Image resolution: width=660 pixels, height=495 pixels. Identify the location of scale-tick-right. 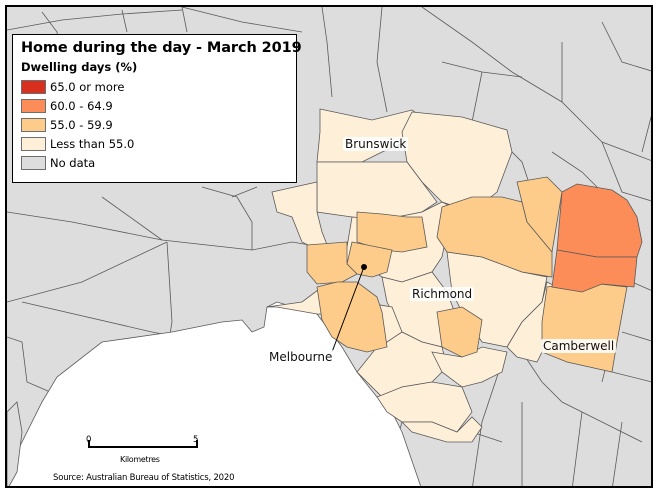
(197, 444).